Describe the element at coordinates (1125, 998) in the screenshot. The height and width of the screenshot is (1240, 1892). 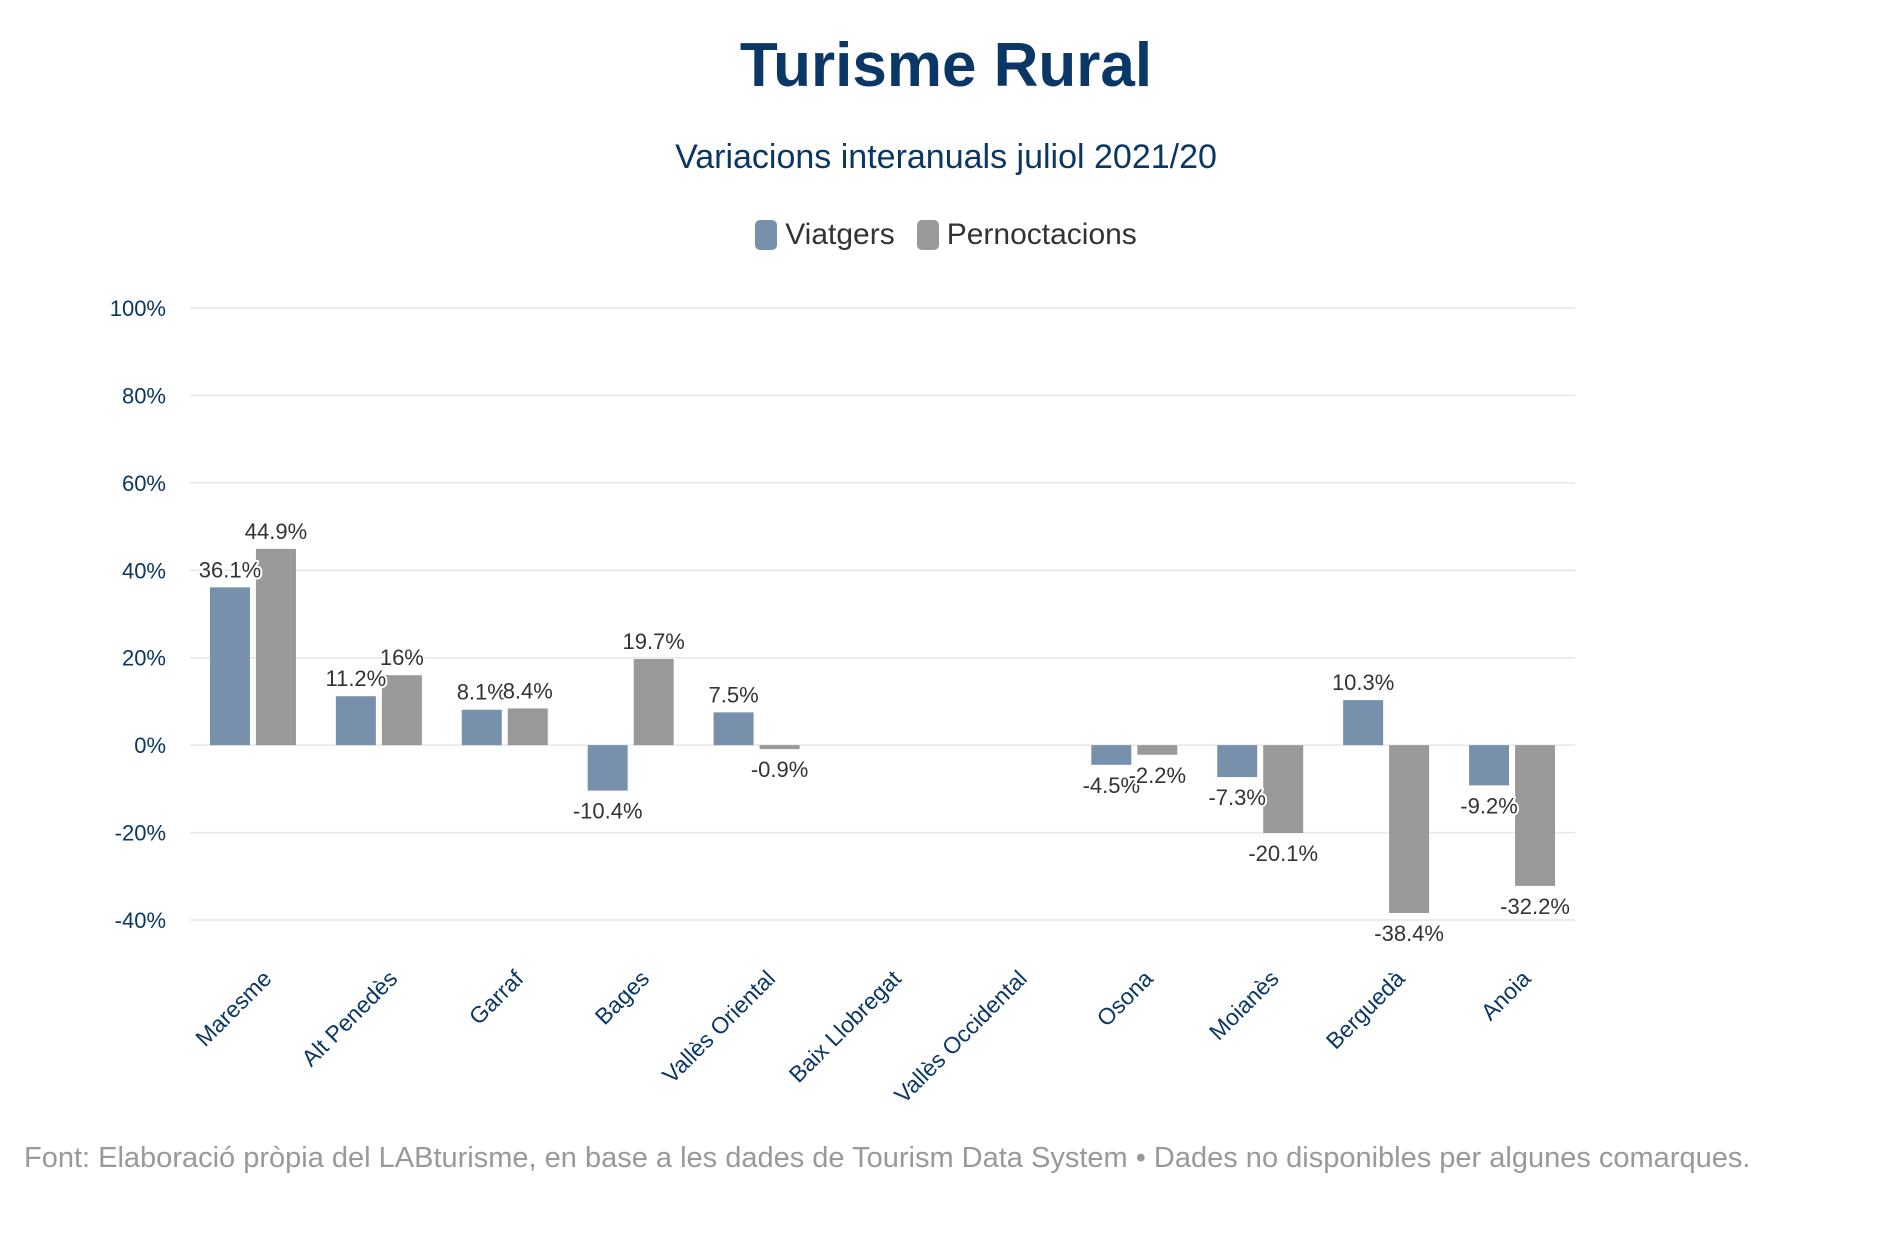
I see `category-label: Osona` at that location.